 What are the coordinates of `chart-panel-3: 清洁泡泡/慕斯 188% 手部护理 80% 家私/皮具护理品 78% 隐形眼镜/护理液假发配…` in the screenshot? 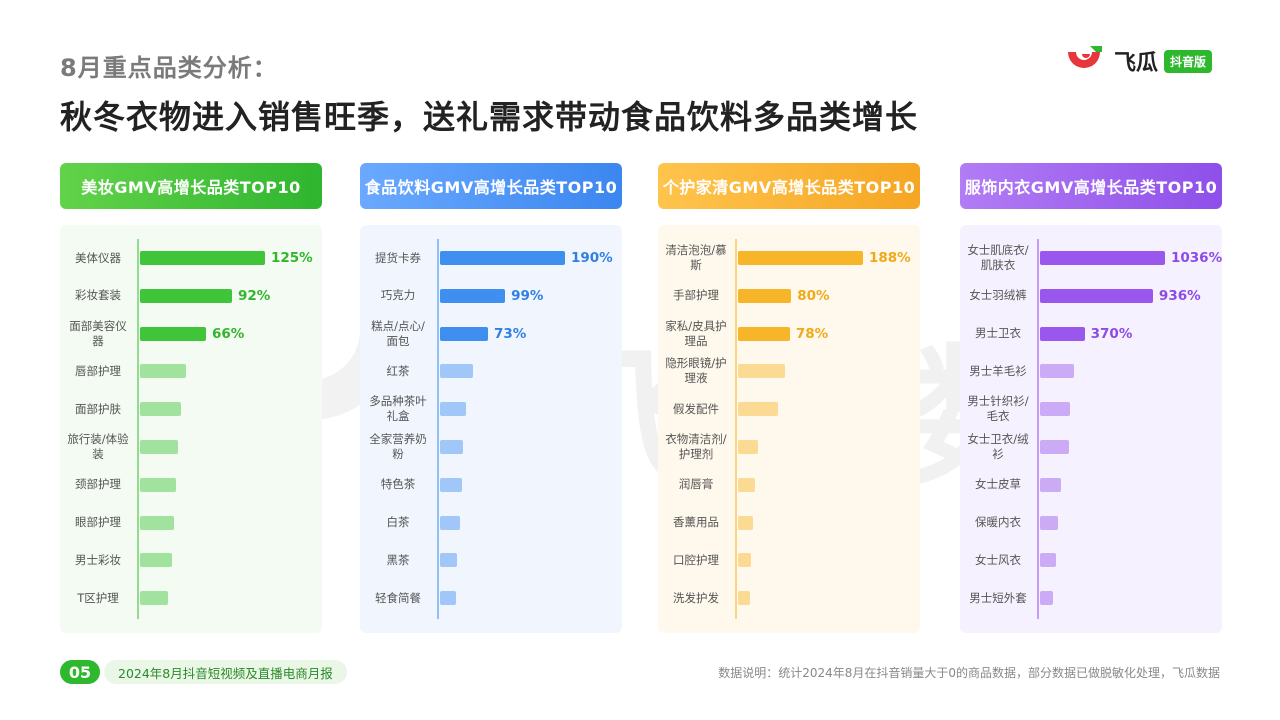 It's located at (789, 429).